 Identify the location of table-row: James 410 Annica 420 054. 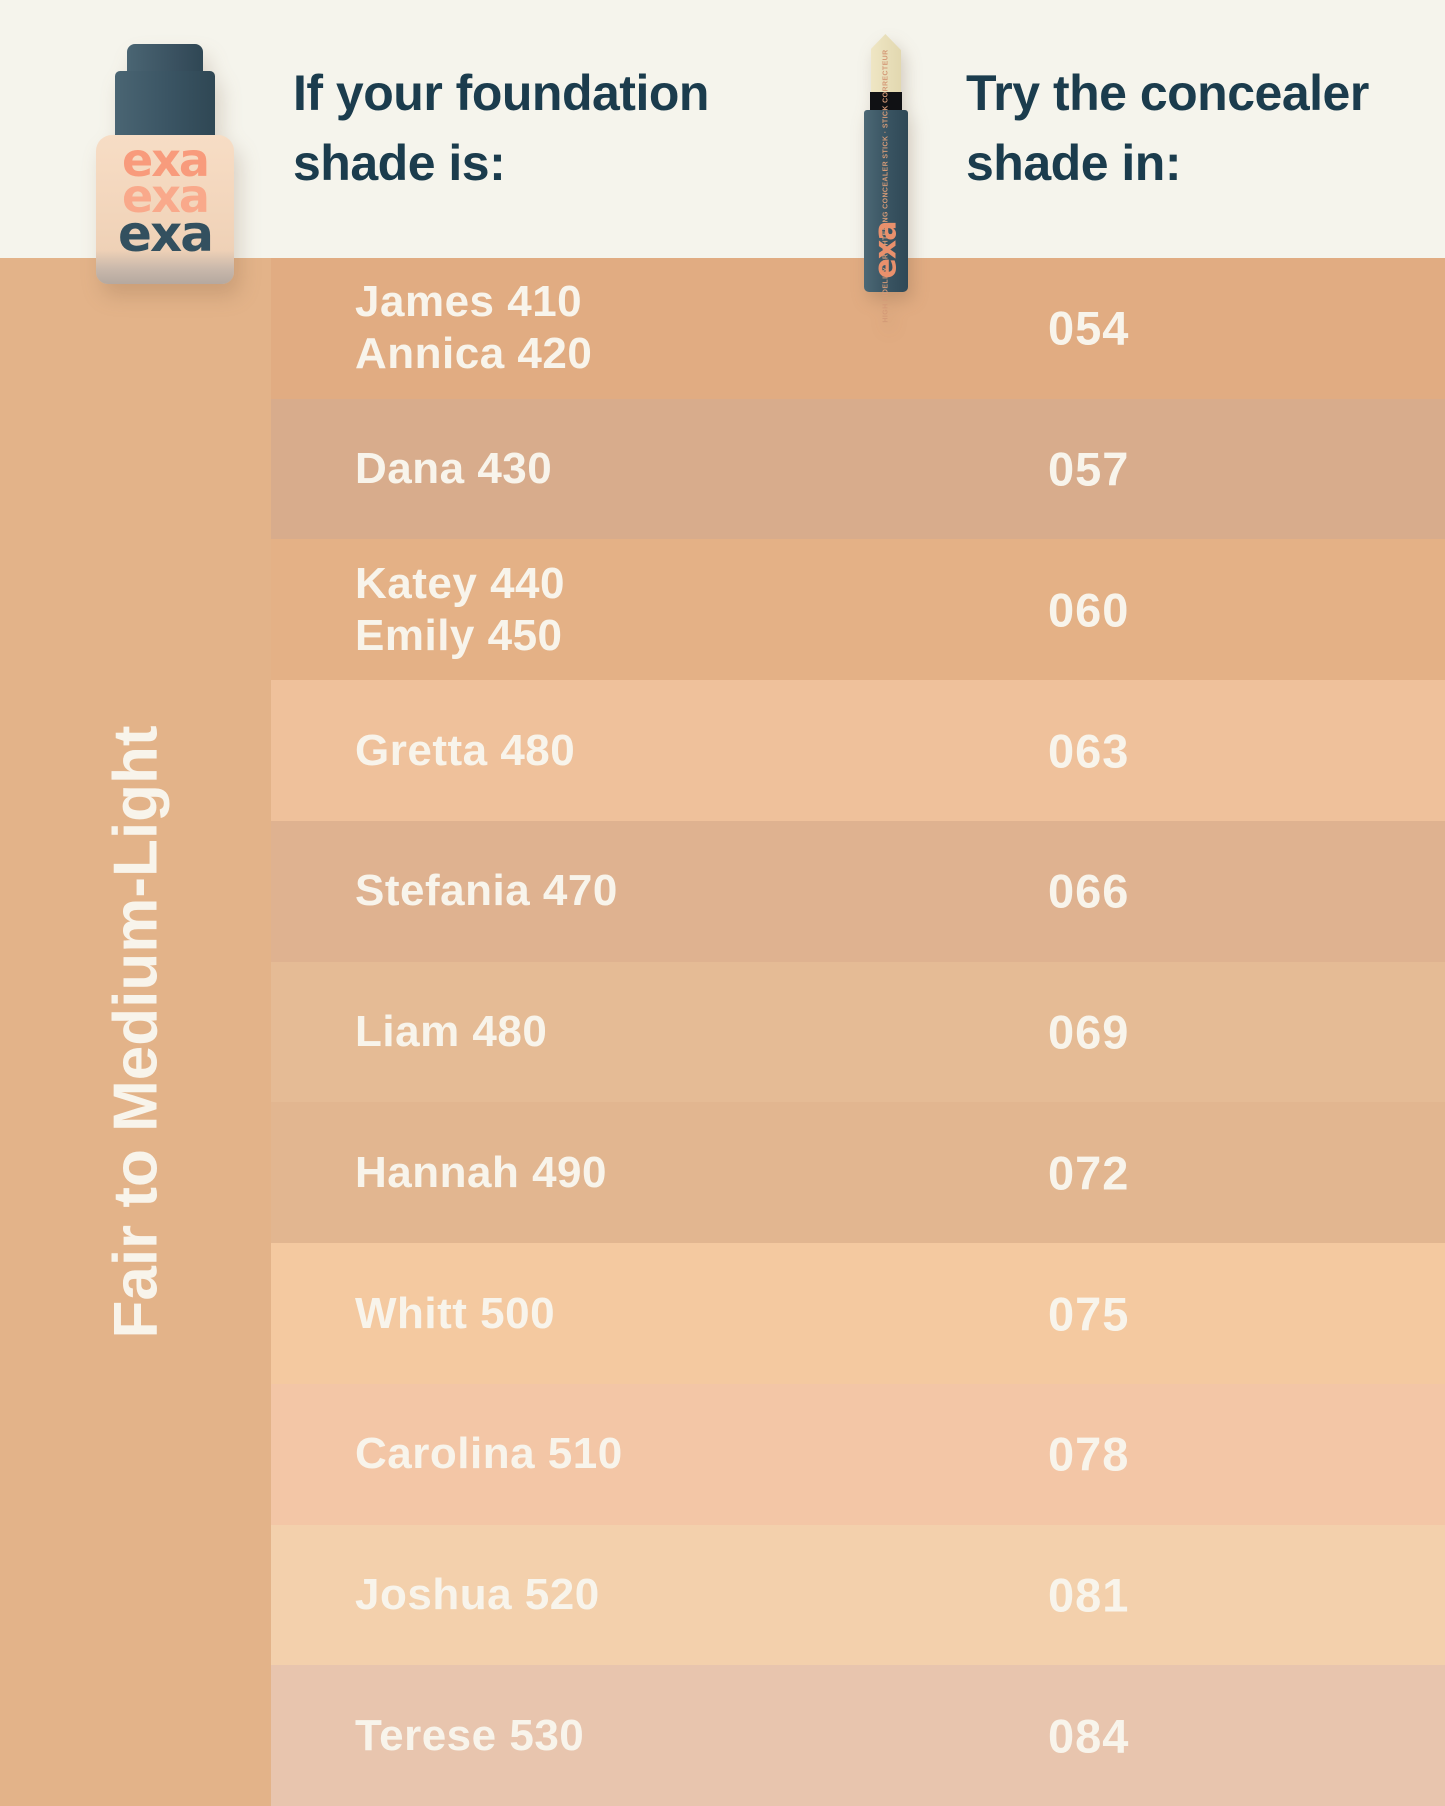
(858, 328).